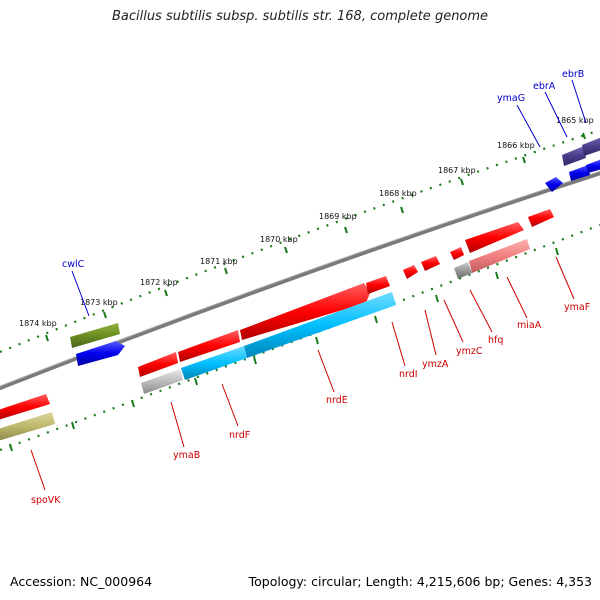  What do you see at coordinates (219, 261) in the screenshot?
I see `kbp-label: 1871 kbp` at bounding box center [219, 261].